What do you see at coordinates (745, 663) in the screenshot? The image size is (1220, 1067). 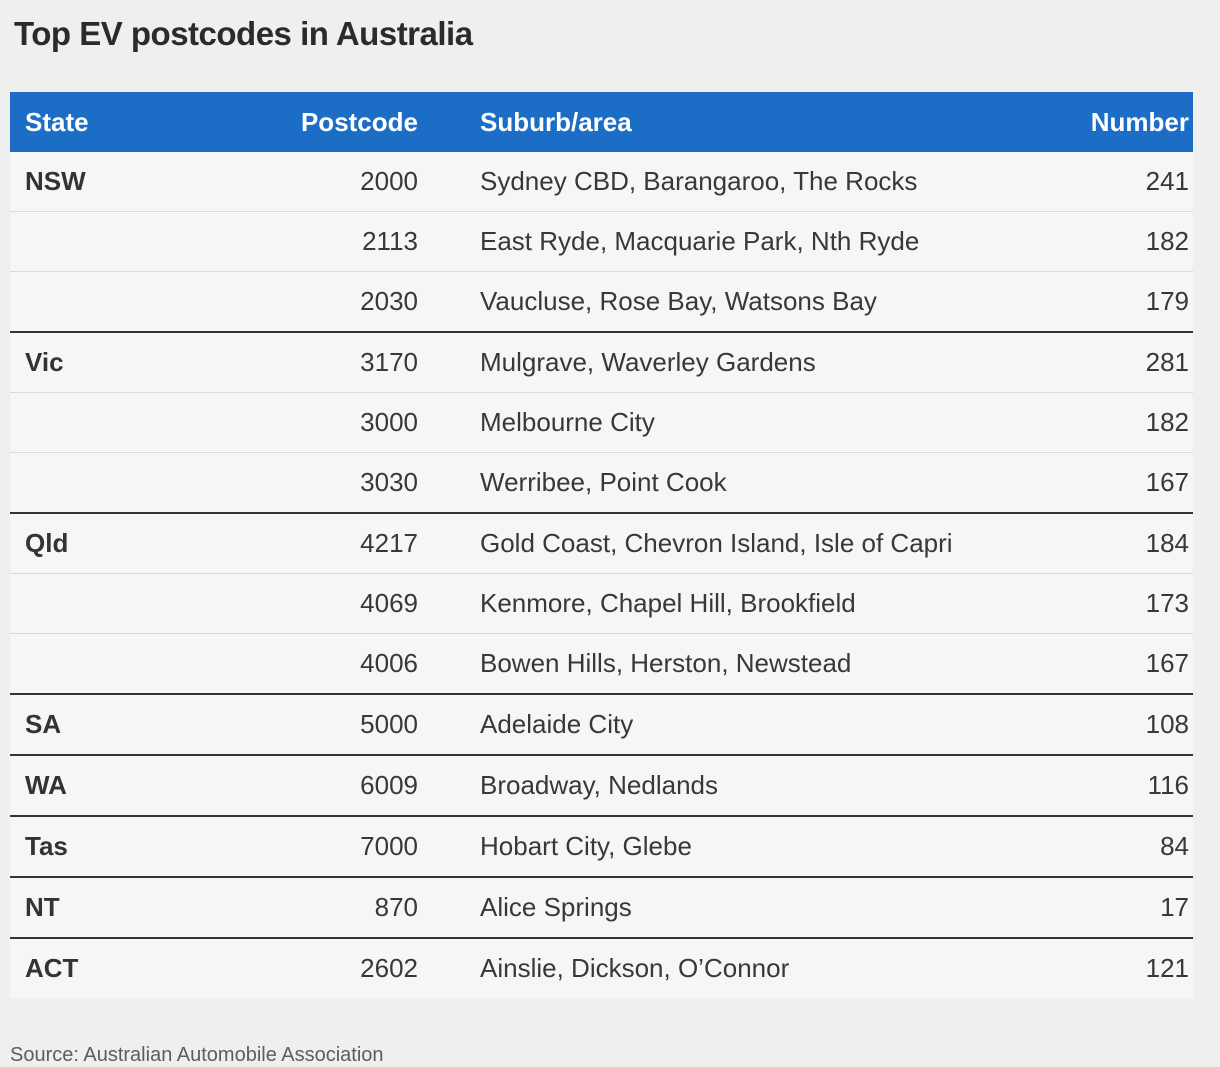 I see `suburb-cell: Bowen Hills, Herston, Newstead` at bounding box center [745, 663].